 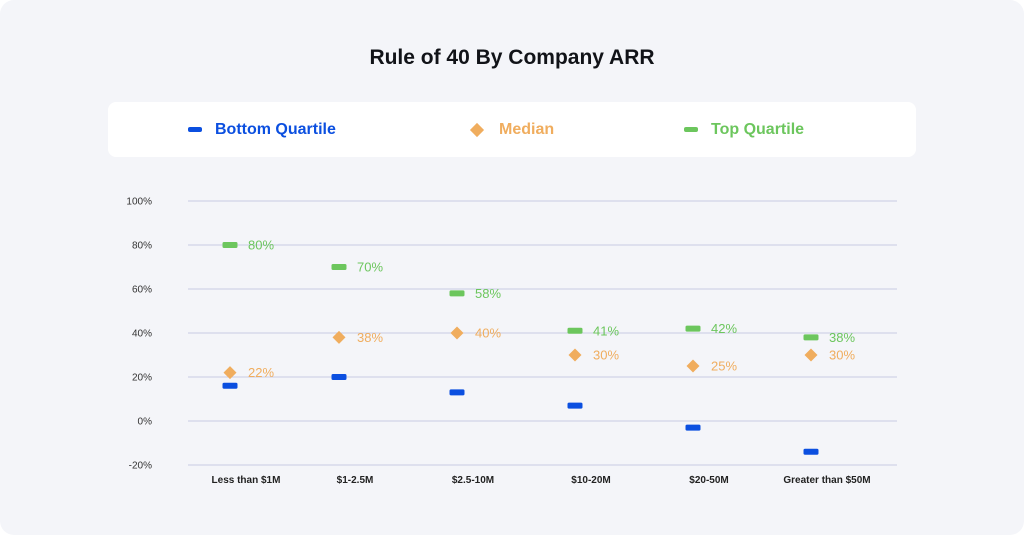 What do you see at coordinates (758, 129) in the screenshot?
I see `legend-label-top-quartile: Top Quartile` at bounding box center [758, 129].